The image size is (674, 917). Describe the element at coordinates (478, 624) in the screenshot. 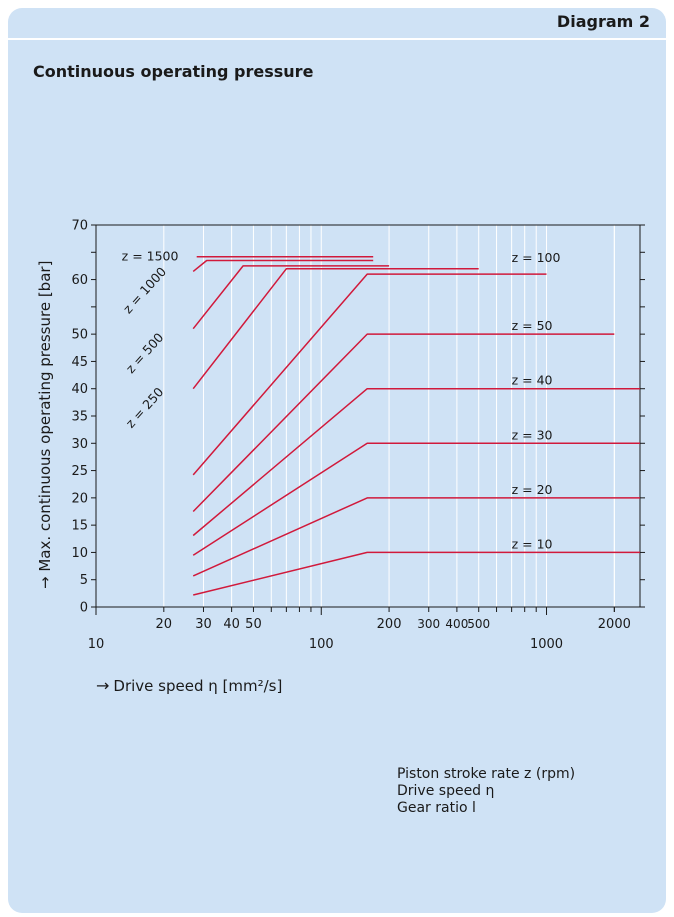

I see `x-tick-label: 500` at that location.